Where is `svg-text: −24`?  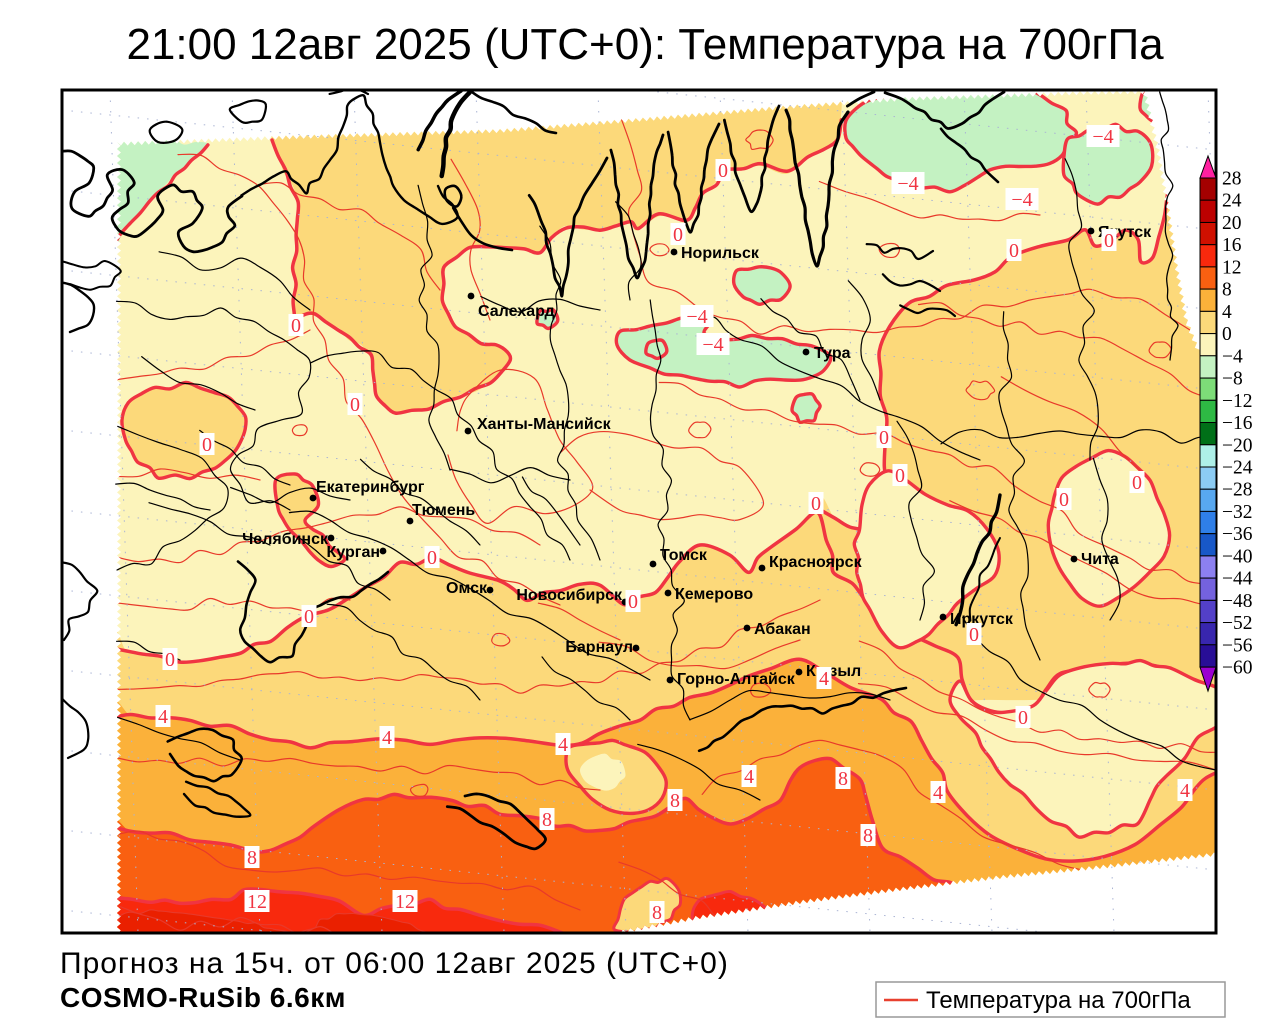
svg-text: −24 is located at coordinates (1237, 468).